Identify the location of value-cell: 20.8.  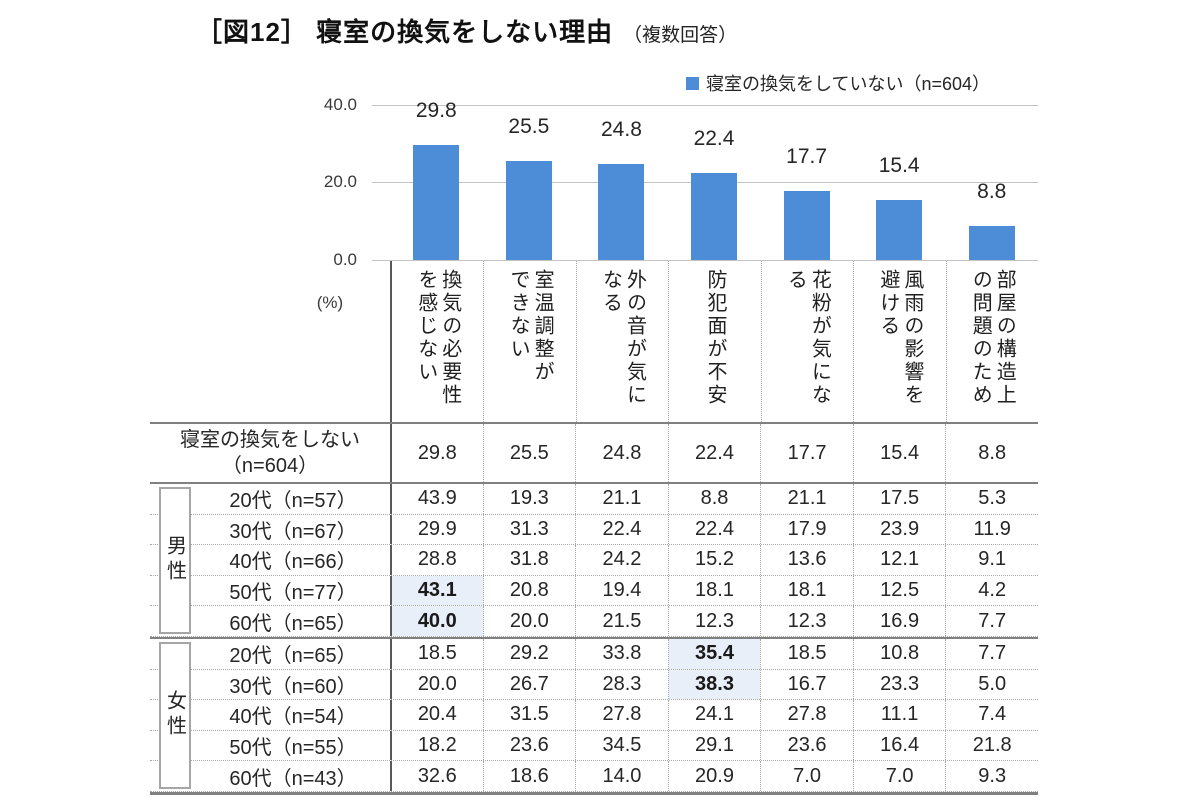
(529, 590).